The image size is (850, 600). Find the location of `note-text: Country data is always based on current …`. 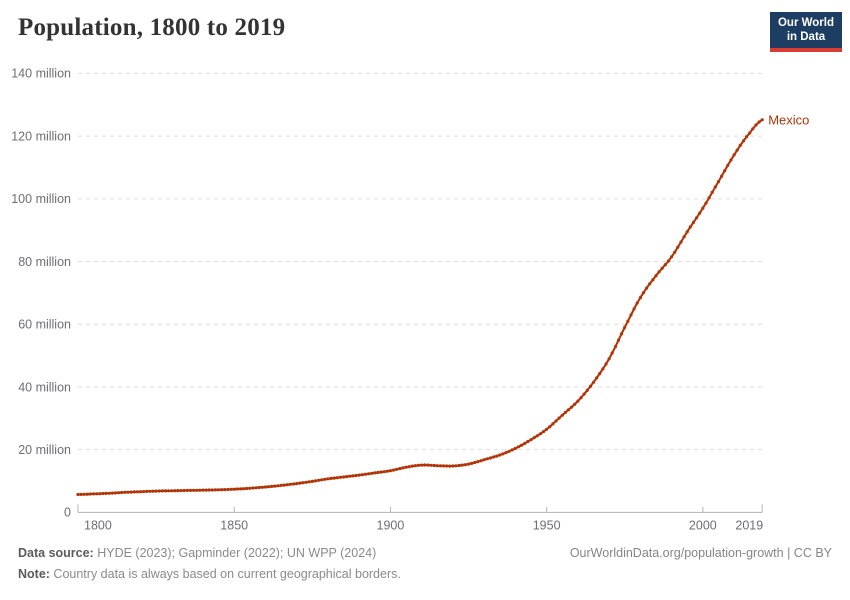

note-text: Country data is always based on current … is located at coordinates (225, 574).